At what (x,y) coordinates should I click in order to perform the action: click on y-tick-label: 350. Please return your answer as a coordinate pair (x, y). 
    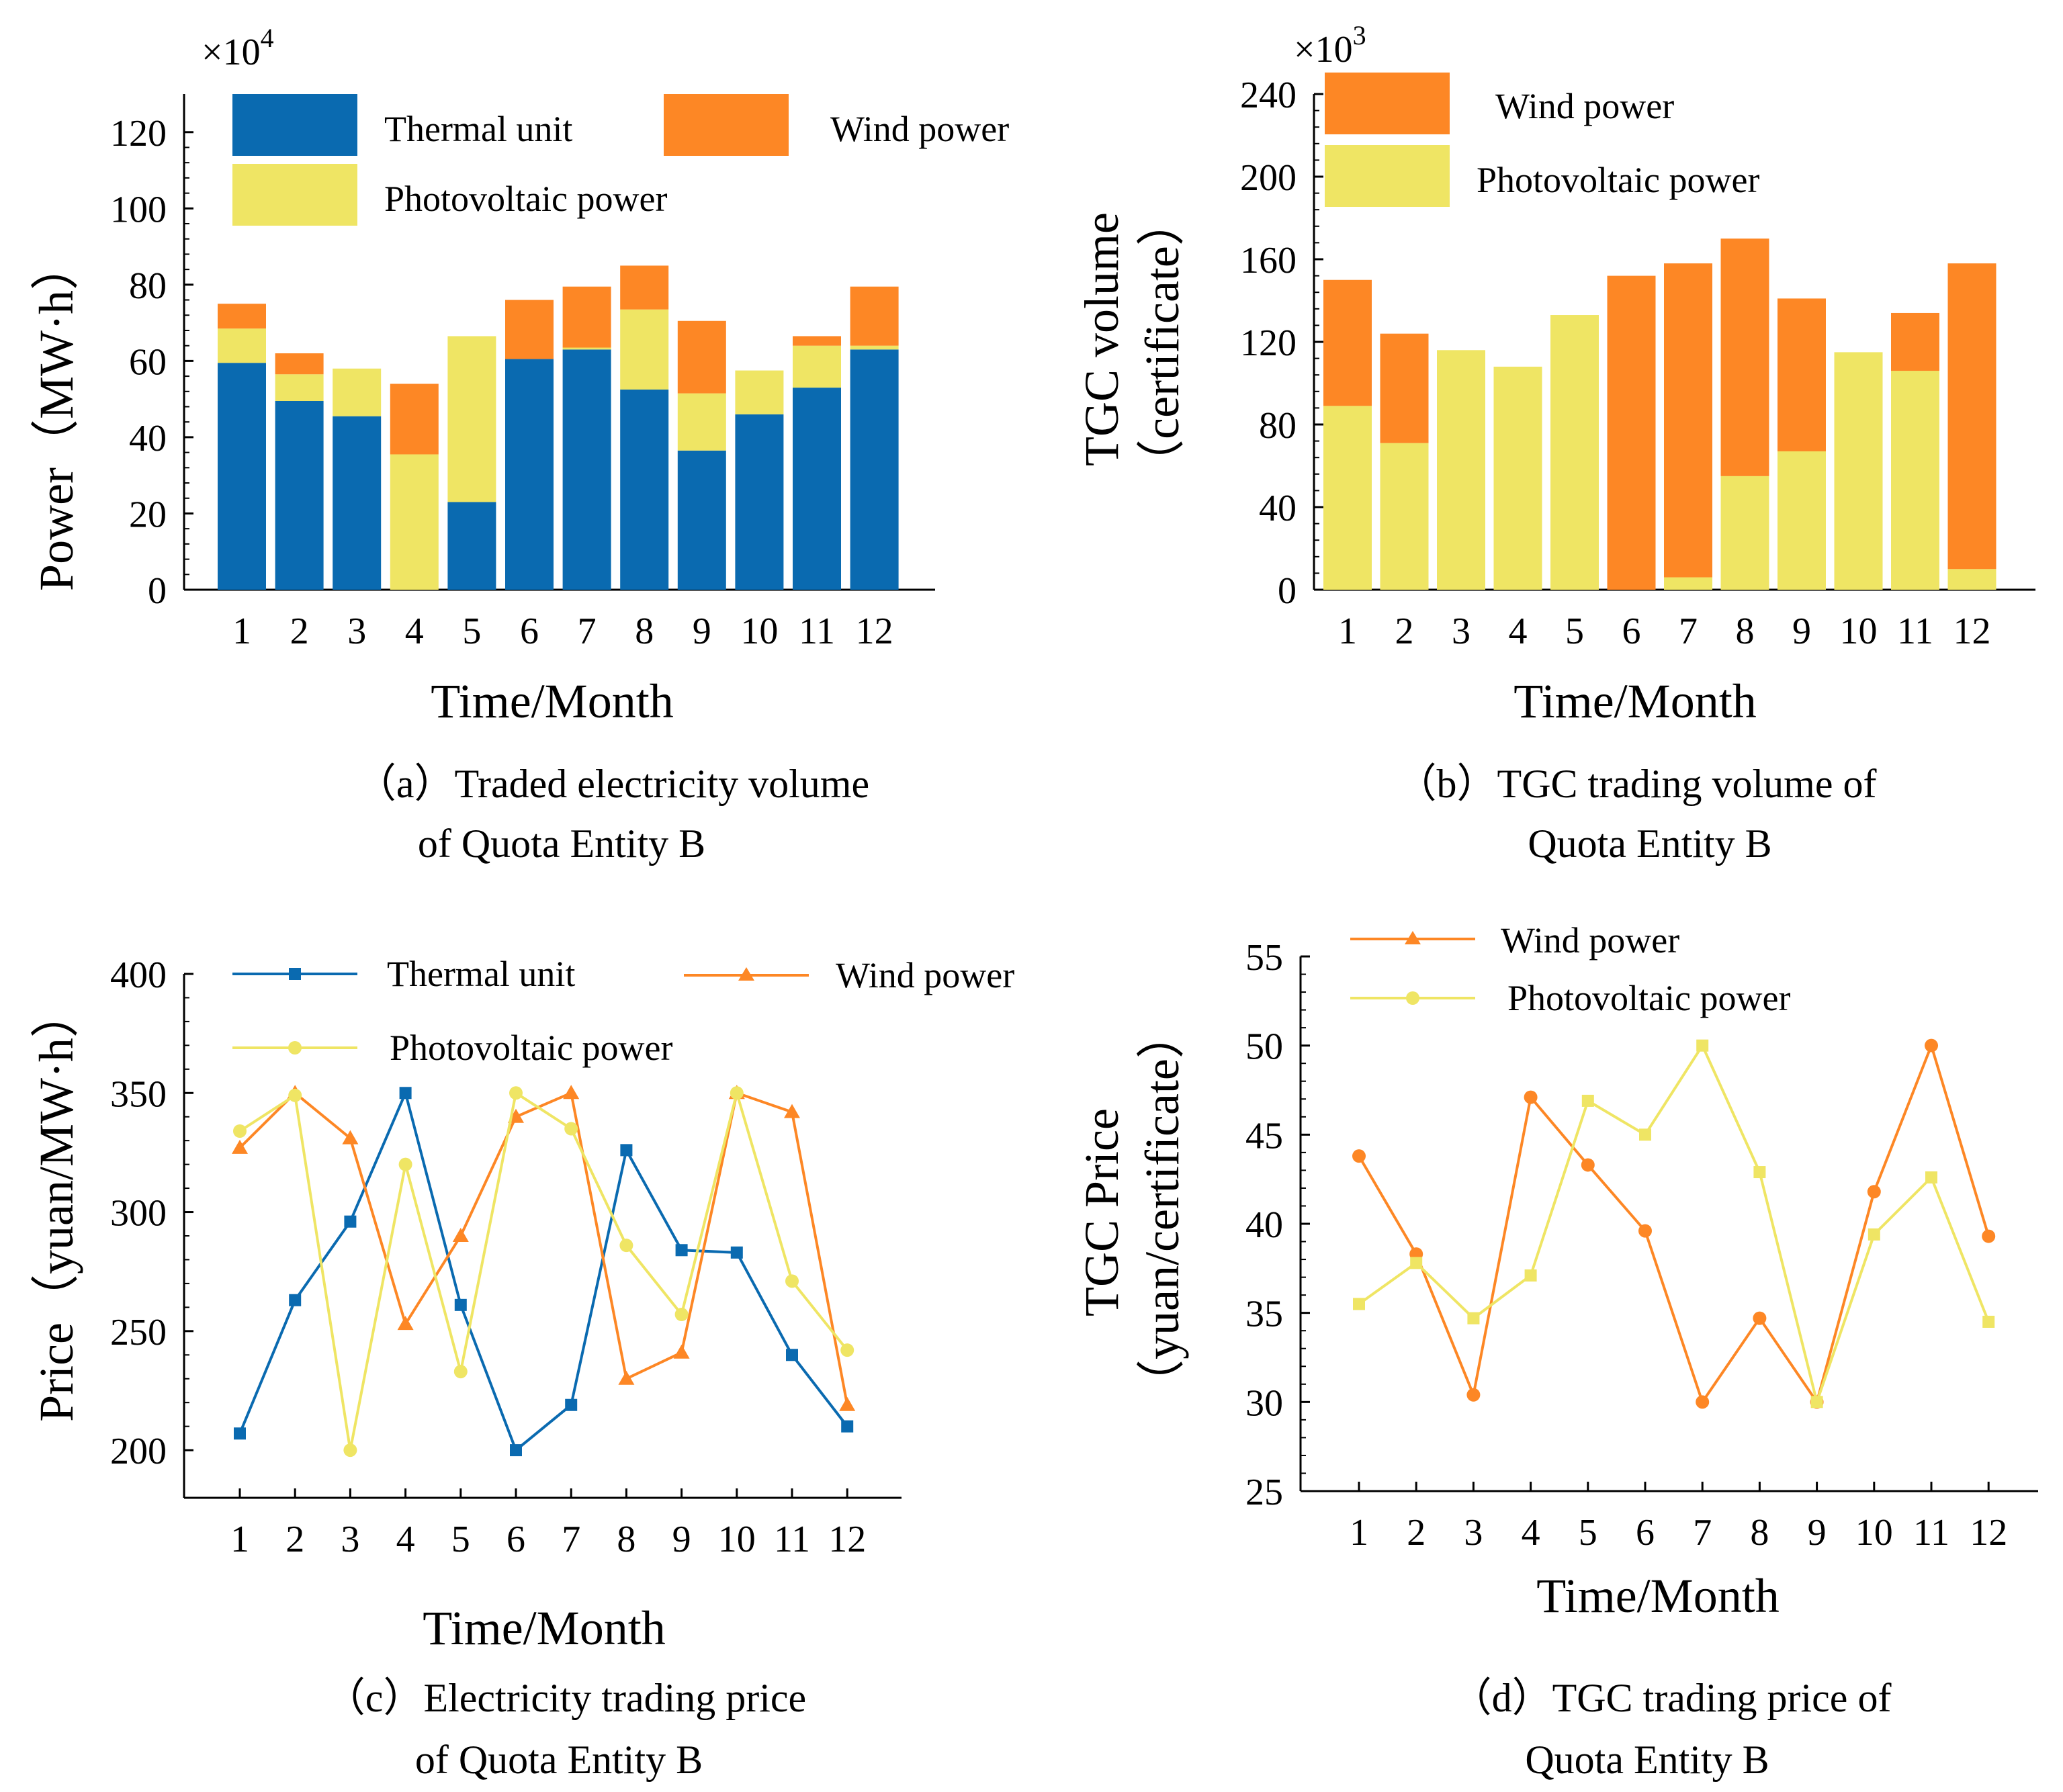
    Looking at the image, I should click on (138, 1094).